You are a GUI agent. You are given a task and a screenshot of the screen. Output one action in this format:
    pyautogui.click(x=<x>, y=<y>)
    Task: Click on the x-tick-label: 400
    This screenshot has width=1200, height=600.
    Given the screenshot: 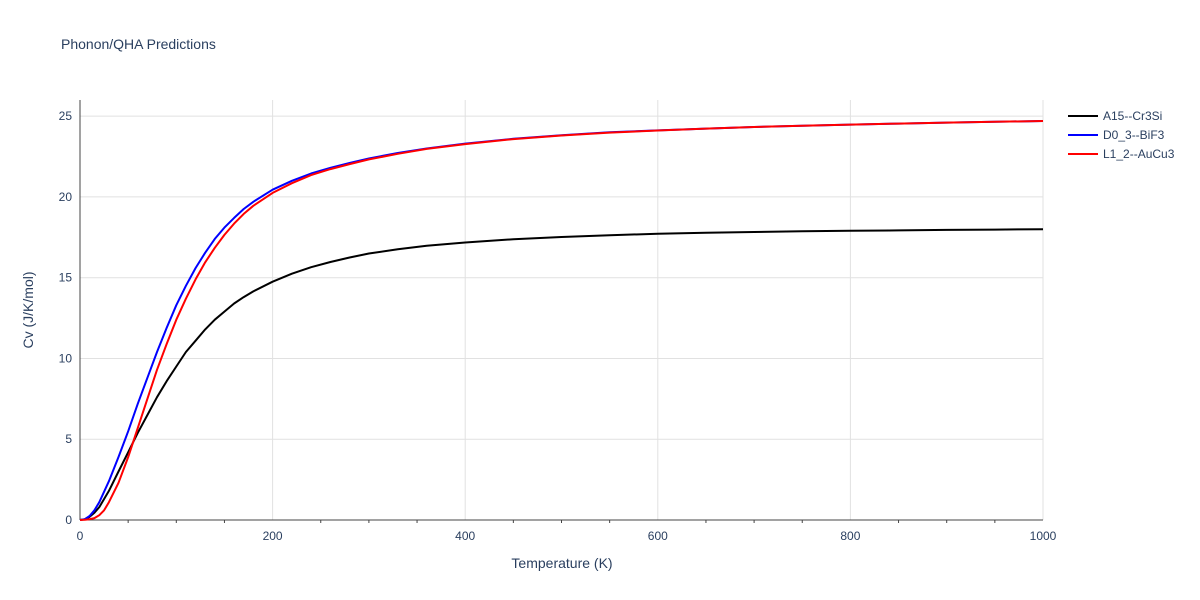 What is the action you would take?
    pyautogui.click(x=465, y=536)
    